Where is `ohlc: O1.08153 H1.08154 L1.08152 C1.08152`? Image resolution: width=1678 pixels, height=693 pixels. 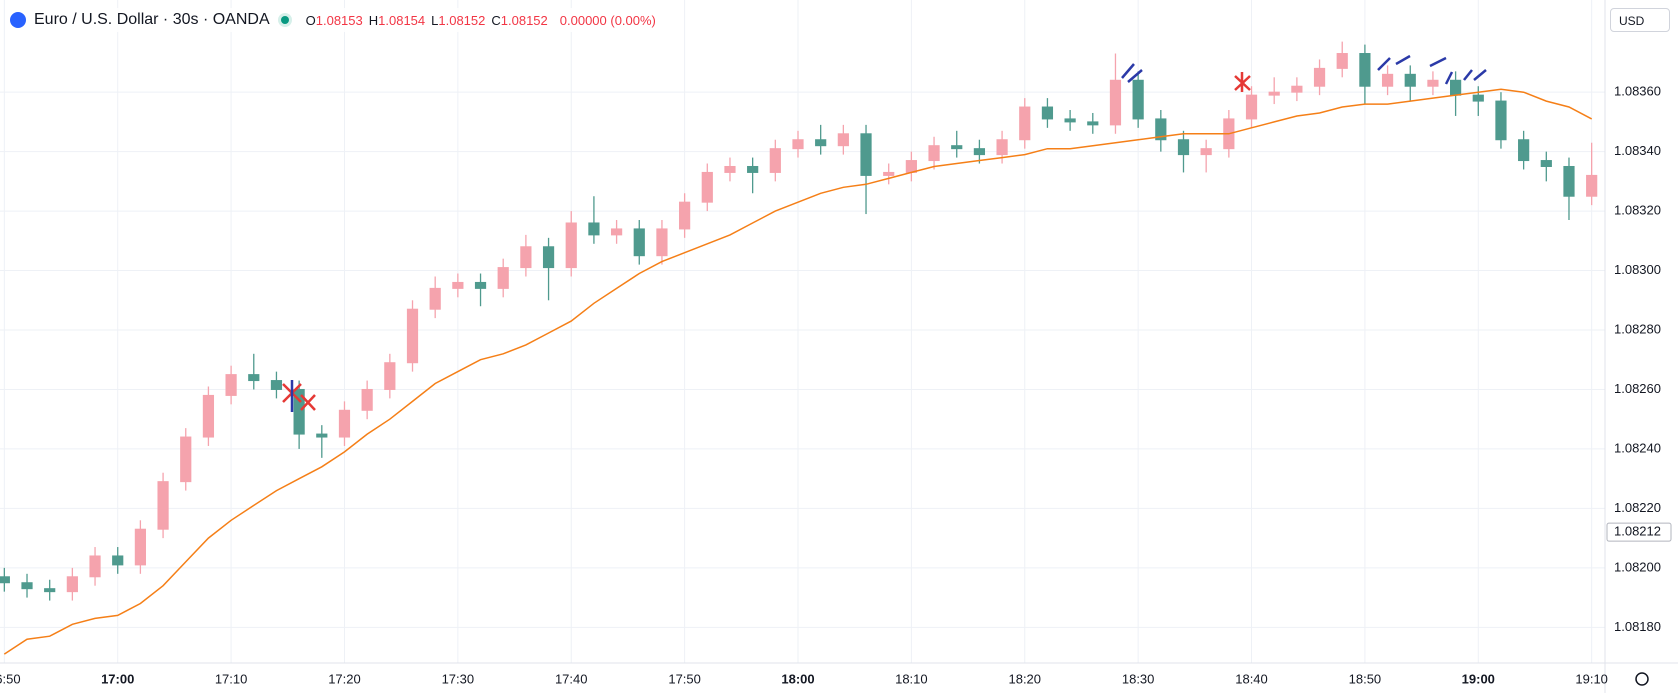 ohlc: O1.08153 H1.08154 L1.08152 C1.08152 is located at coordinates (430, 20).